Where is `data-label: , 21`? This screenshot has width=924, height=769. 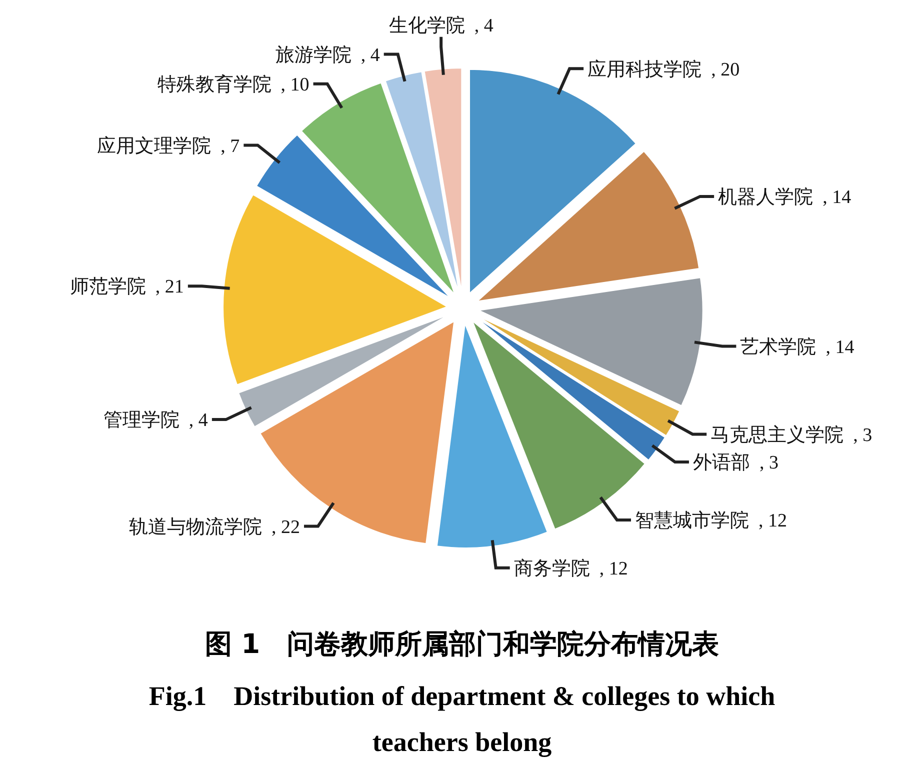 data-label: , 21 is located at coordinates (169, 287).